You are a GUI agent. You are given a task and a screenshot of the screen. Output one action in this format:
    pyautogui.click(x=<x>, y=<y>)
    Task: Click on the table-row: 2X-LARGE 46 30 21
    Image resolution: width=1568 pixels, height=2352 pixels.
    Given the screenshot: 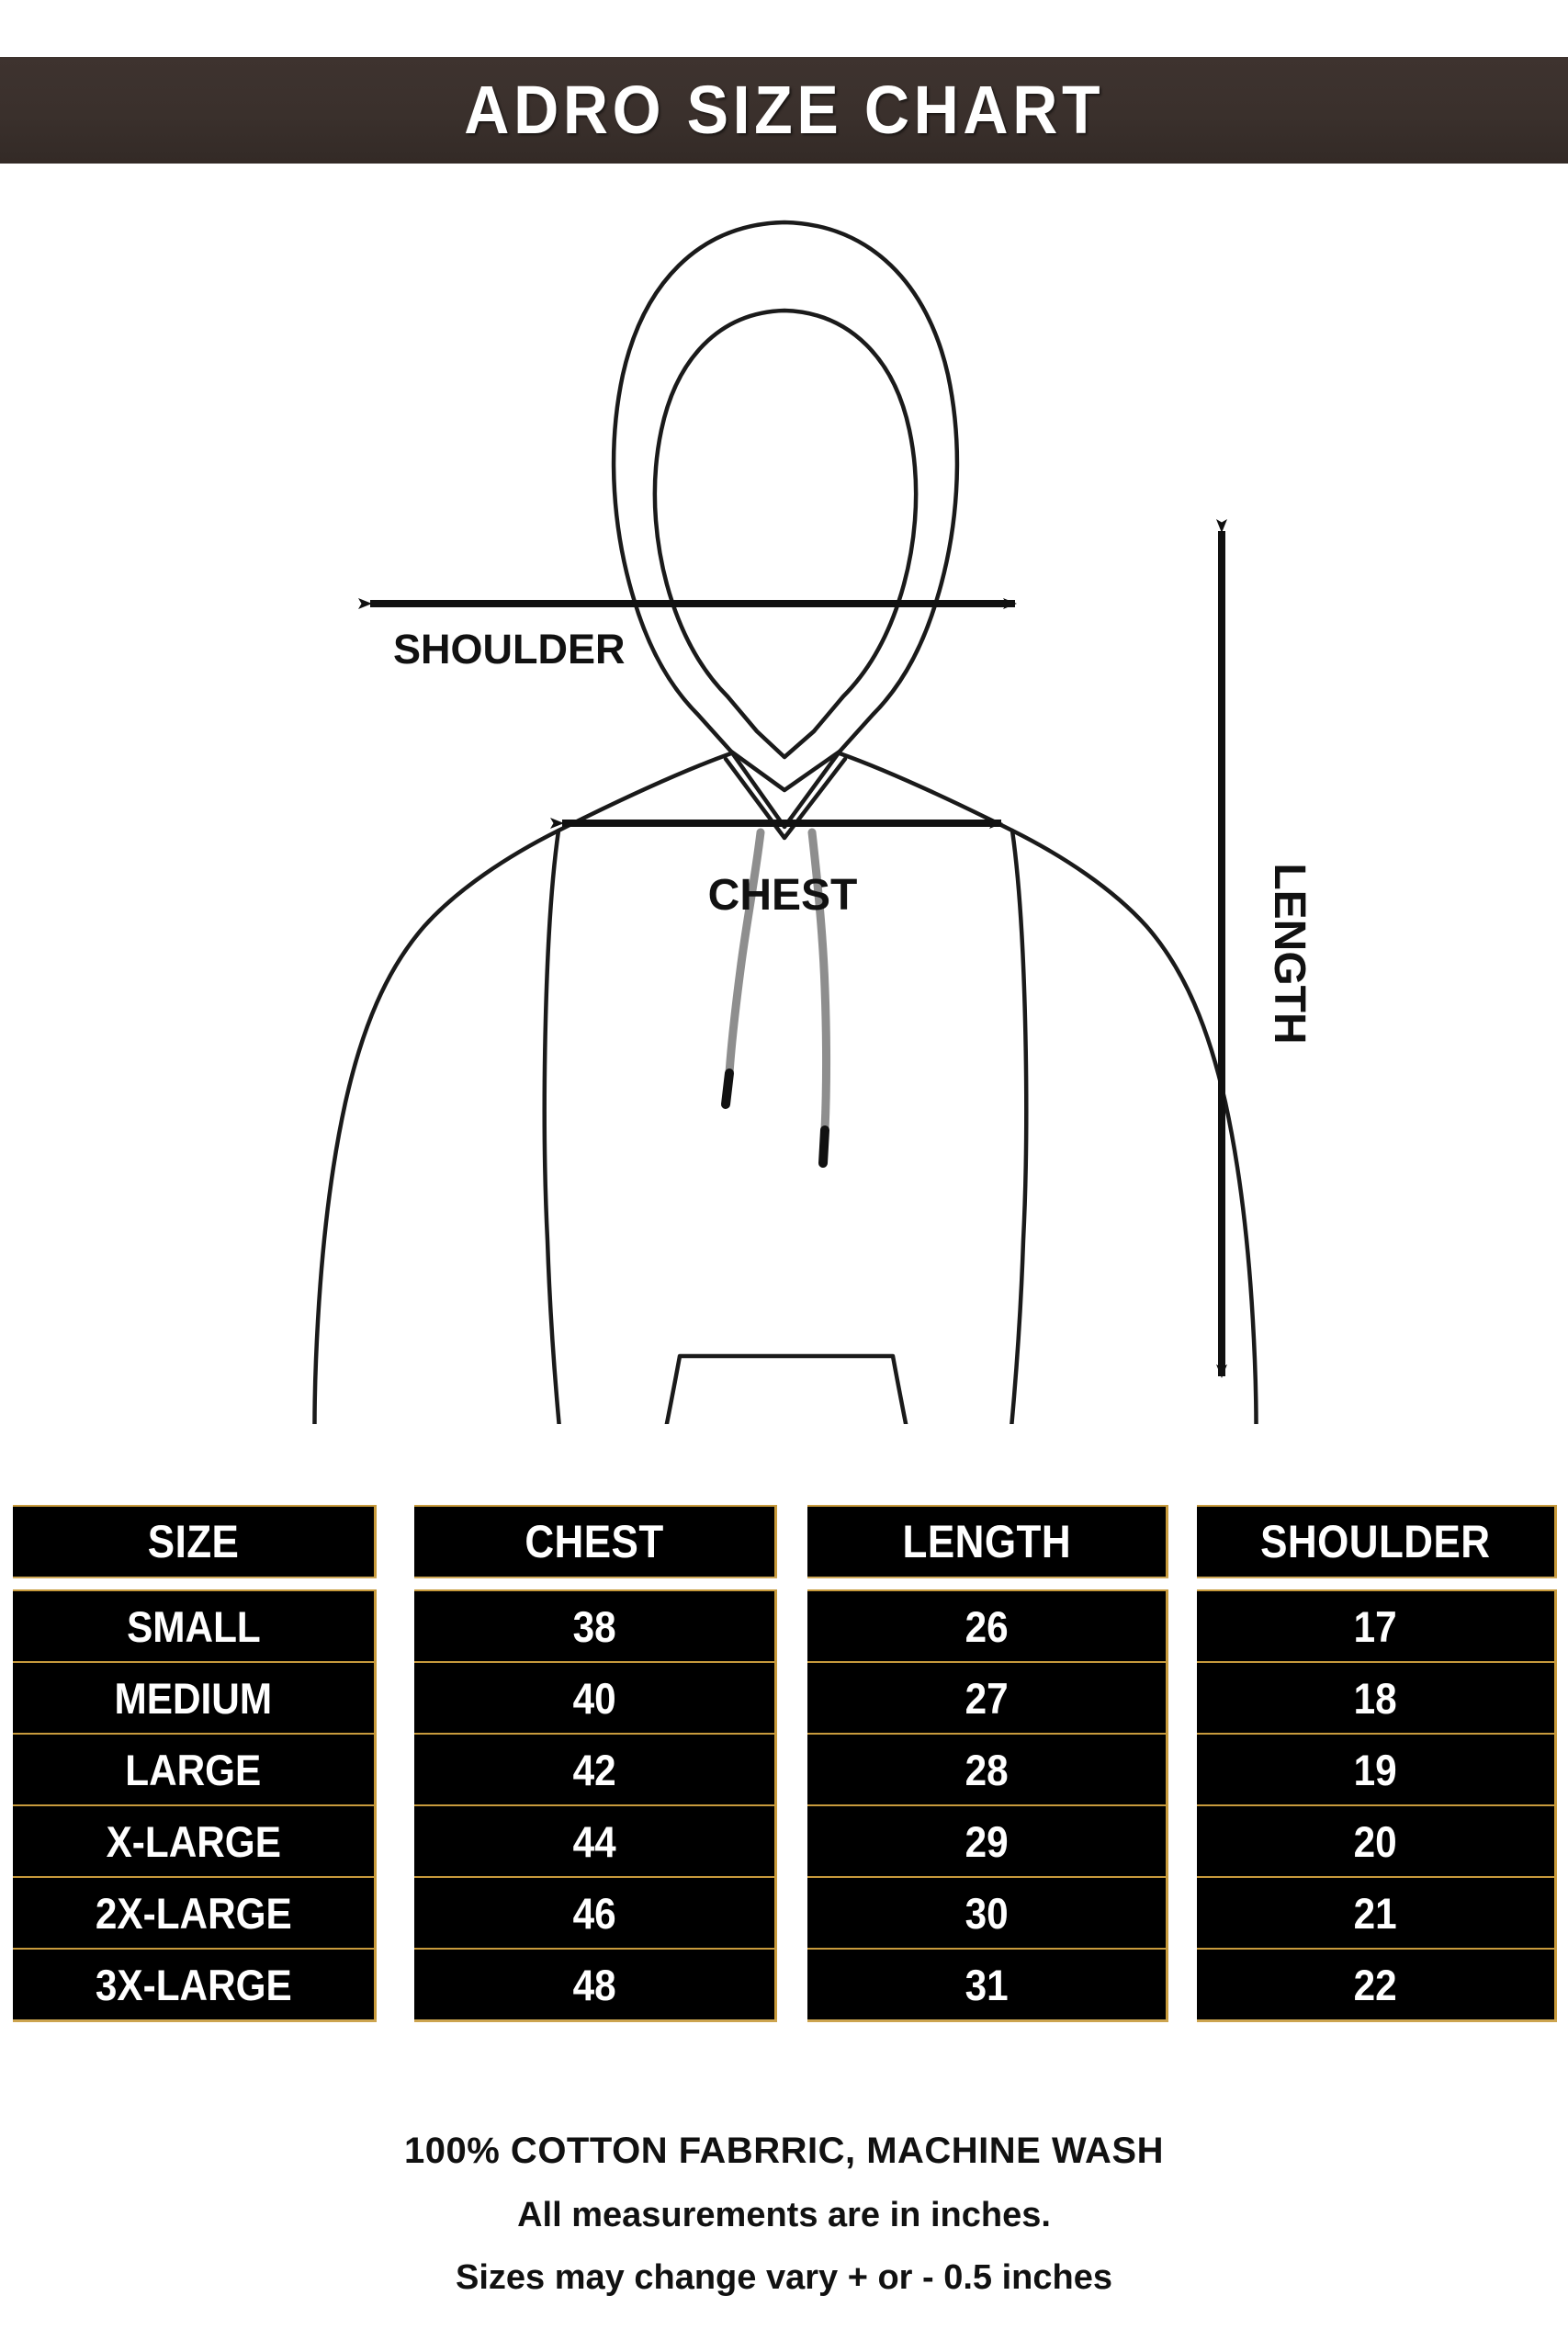 What is the action you would take?
    pyautogui.click(x=785, y=1912)
    